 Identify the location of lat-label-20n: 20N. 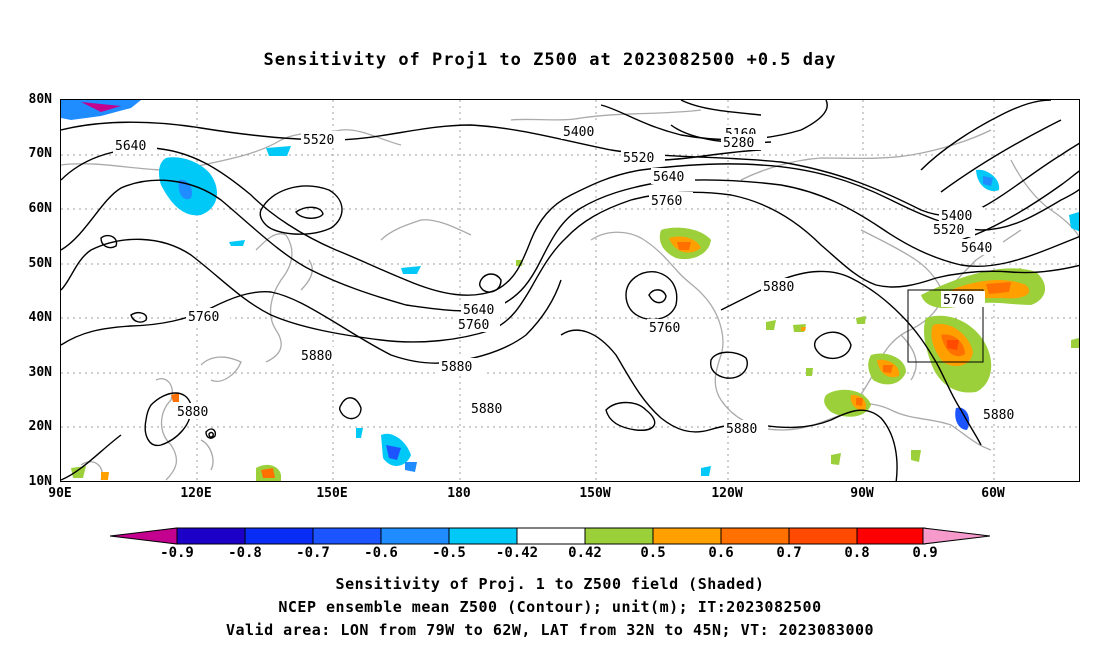
(40, 426).